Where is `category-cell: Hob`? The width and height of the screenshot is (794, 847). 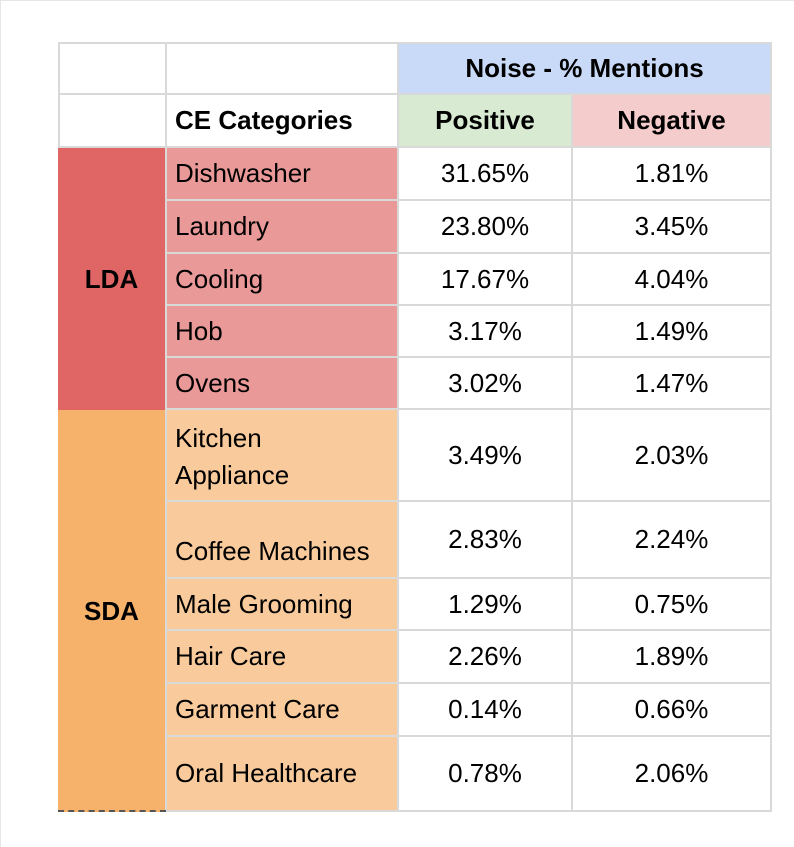 category-cell: Hob is located at coordinates (283, 332).